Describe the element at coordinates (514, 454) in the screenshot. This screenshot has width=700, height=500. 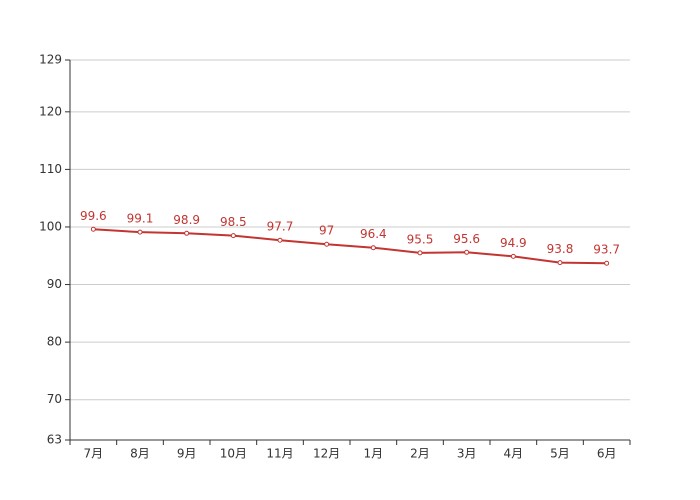
I see `x-tick-label: 4月` at that location.